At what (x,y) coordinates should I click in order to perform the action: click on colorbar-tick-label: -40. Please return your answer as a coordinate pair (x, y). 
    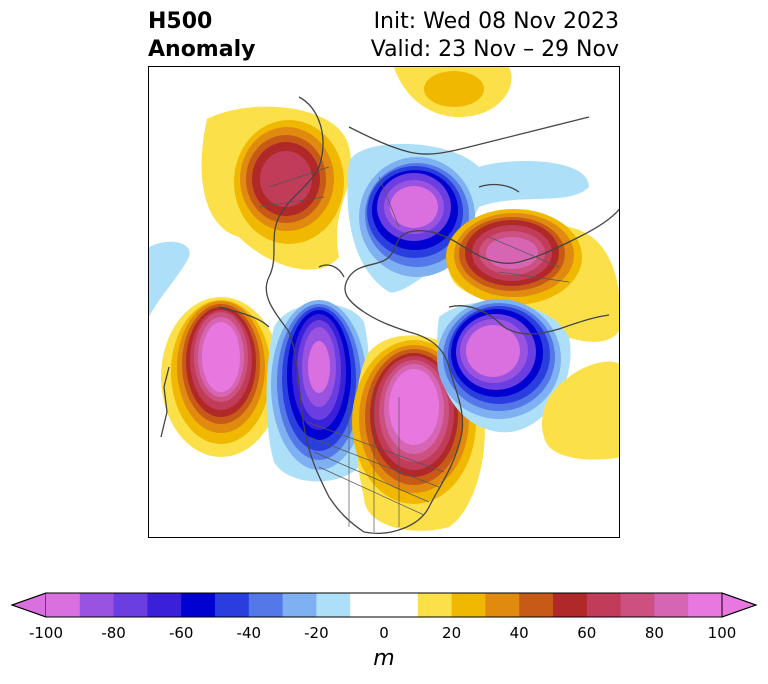
    Looking at the image, I should click on (249, 633).